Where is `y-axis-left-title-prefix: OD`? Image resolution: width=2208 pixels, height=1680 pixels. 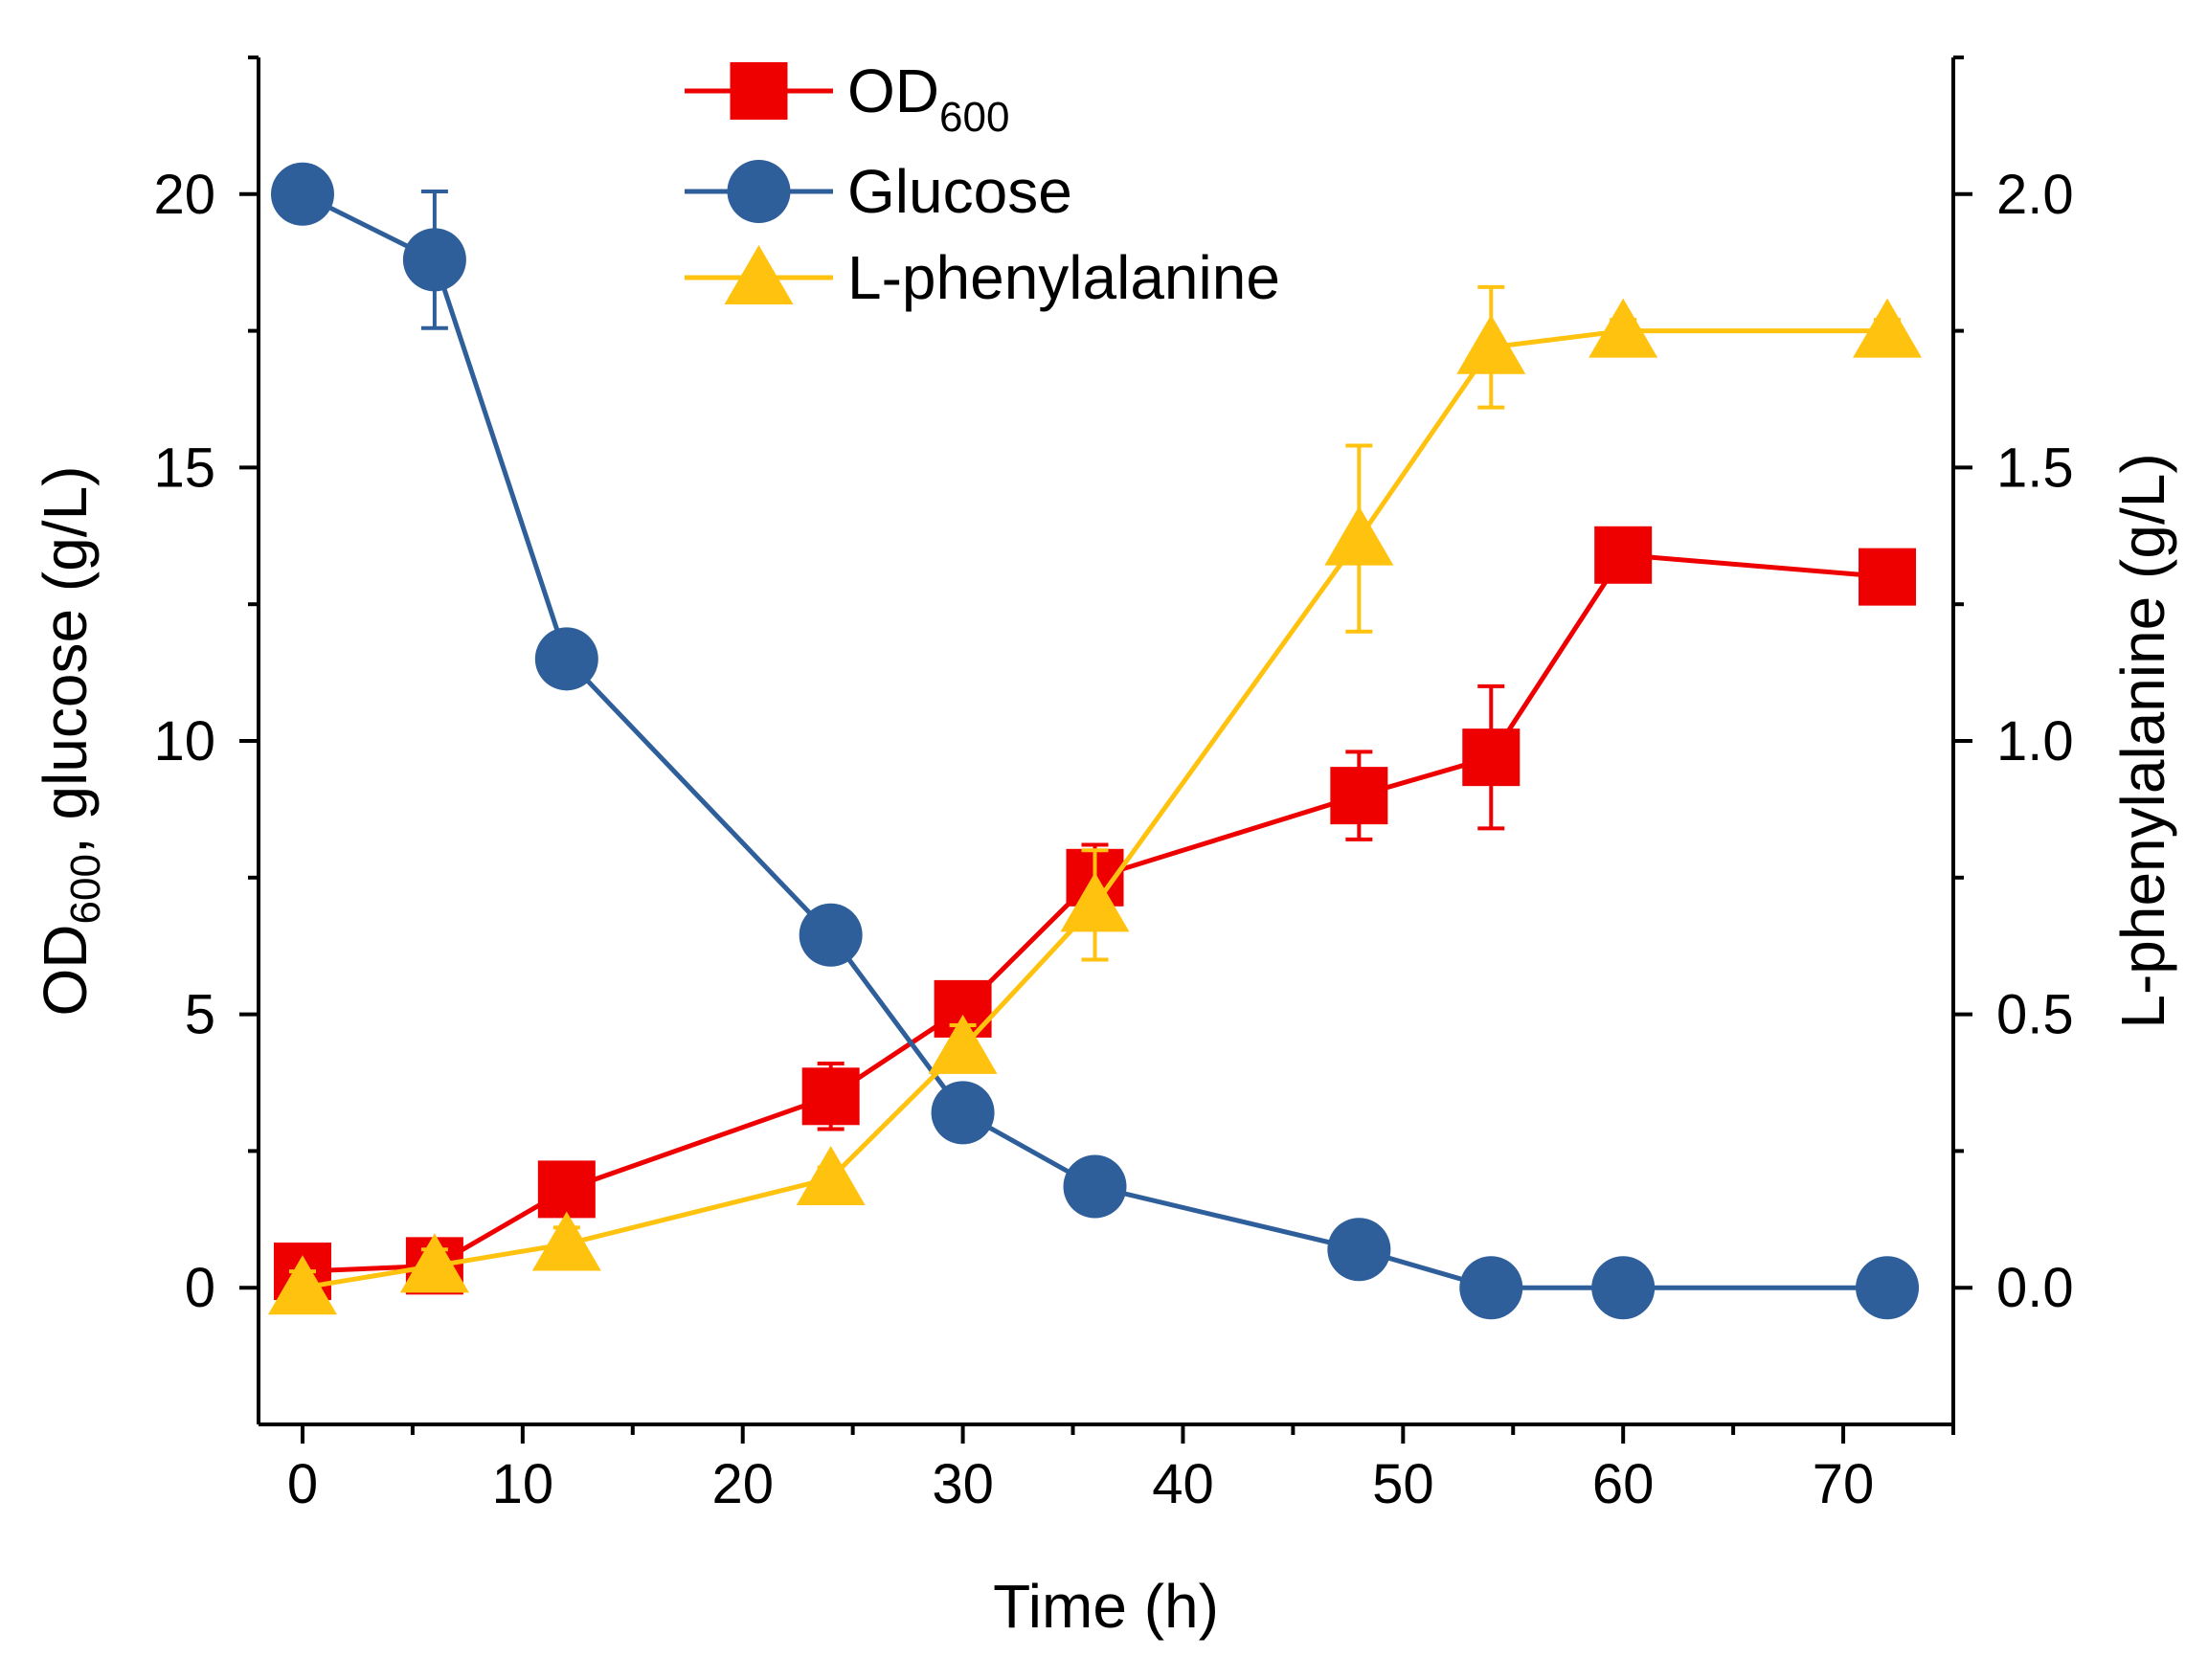 y-axis-left-title-prefix: OD is located at coordinates (65, 970).